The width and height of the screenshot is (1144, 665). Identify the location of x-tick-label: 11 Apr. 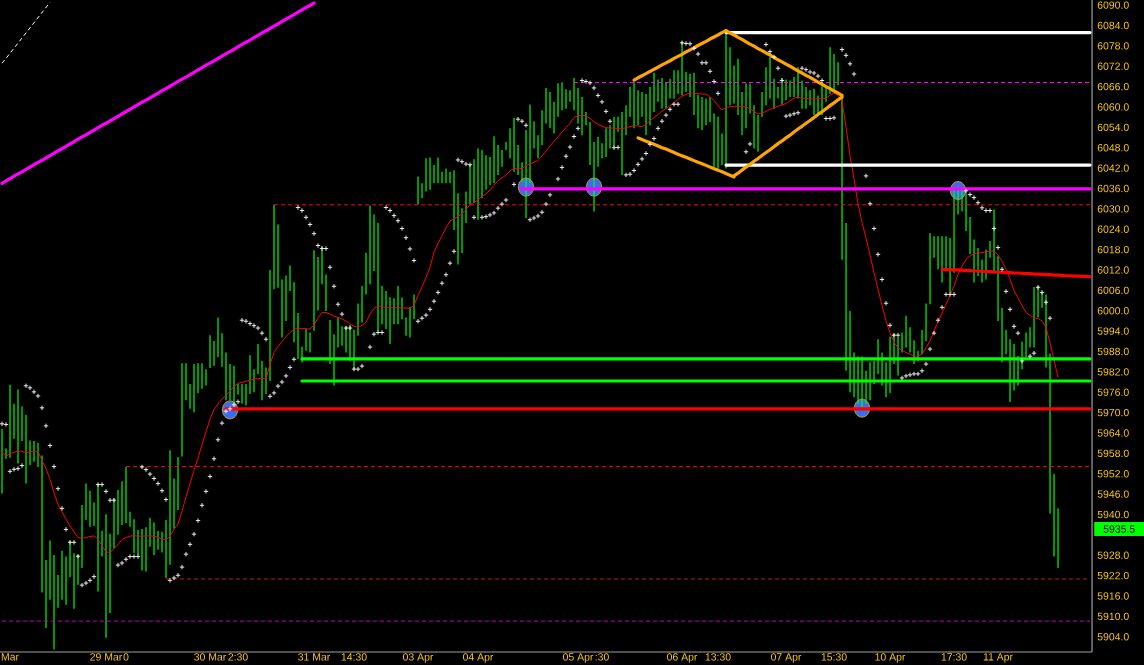
(998, 658).